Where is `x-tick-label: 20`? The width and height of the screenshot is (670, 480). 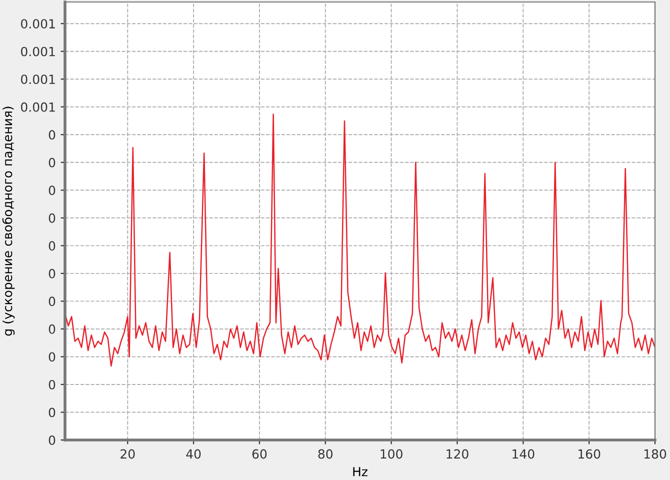 x-tick-label: 20 is located at coordinates (127, 454).